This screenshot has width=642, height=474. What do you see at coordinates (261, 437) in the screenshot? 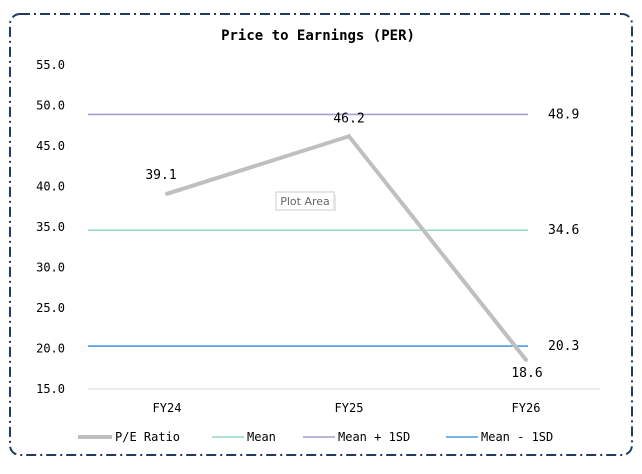
I see `legend-mean-label: Mean` at bounding box center [261, 437].